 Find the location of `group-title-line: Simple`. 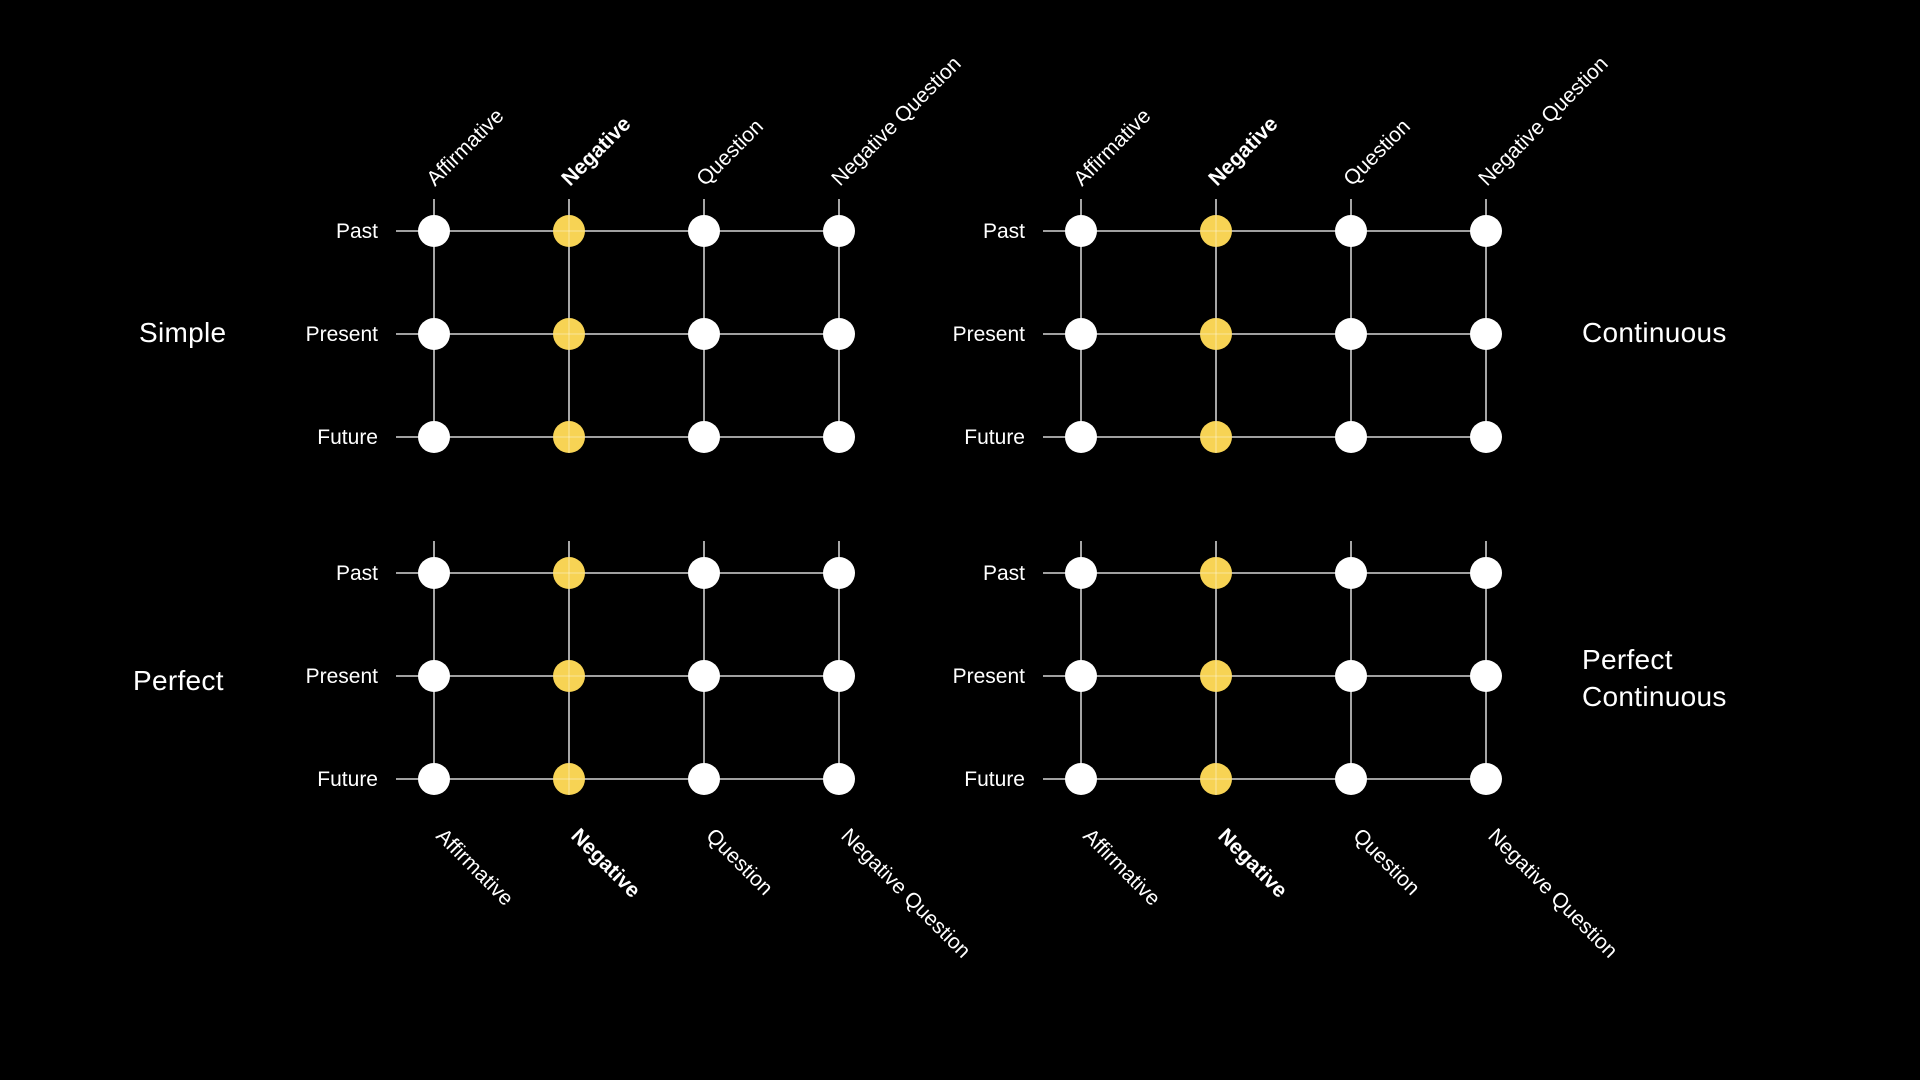

group-title-line: Simple is located at coordinates (183, 332).